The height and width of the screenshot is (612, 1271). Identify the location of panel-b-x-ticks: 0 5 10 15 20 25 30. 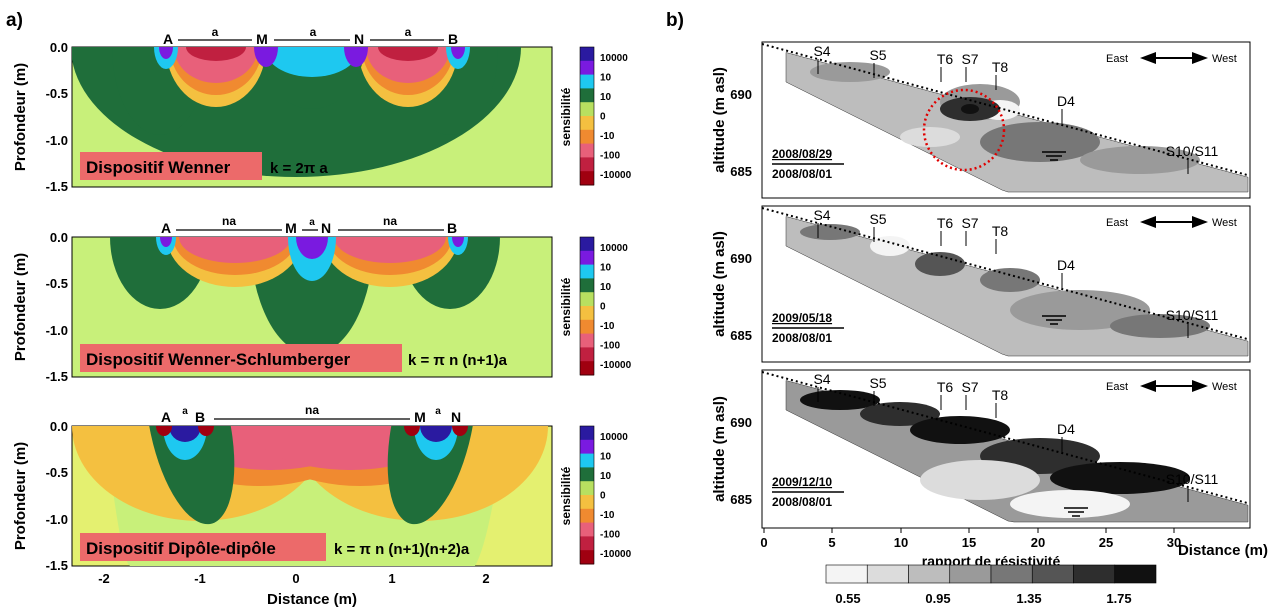
(970, 542).